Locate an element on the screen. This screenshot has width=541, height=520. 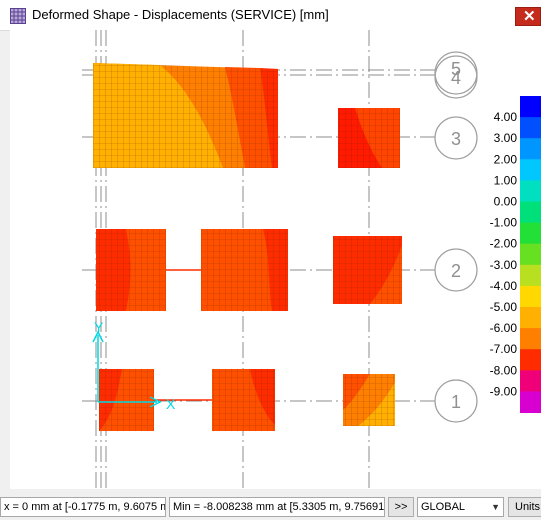
units-button: Units is located at coordinates (524, 507).